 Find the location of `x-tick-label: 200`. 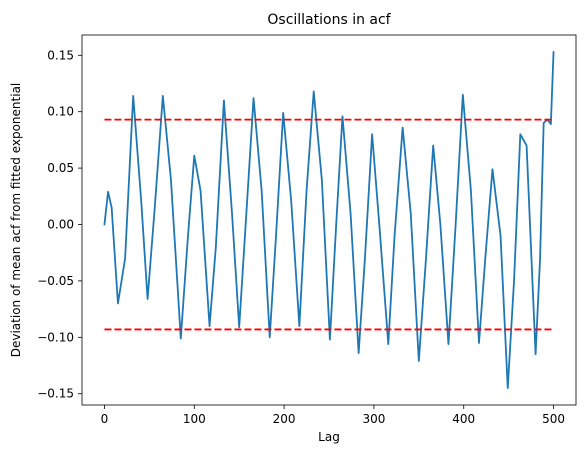

x-tick-label: 200 is located at coordinates (284, 419).